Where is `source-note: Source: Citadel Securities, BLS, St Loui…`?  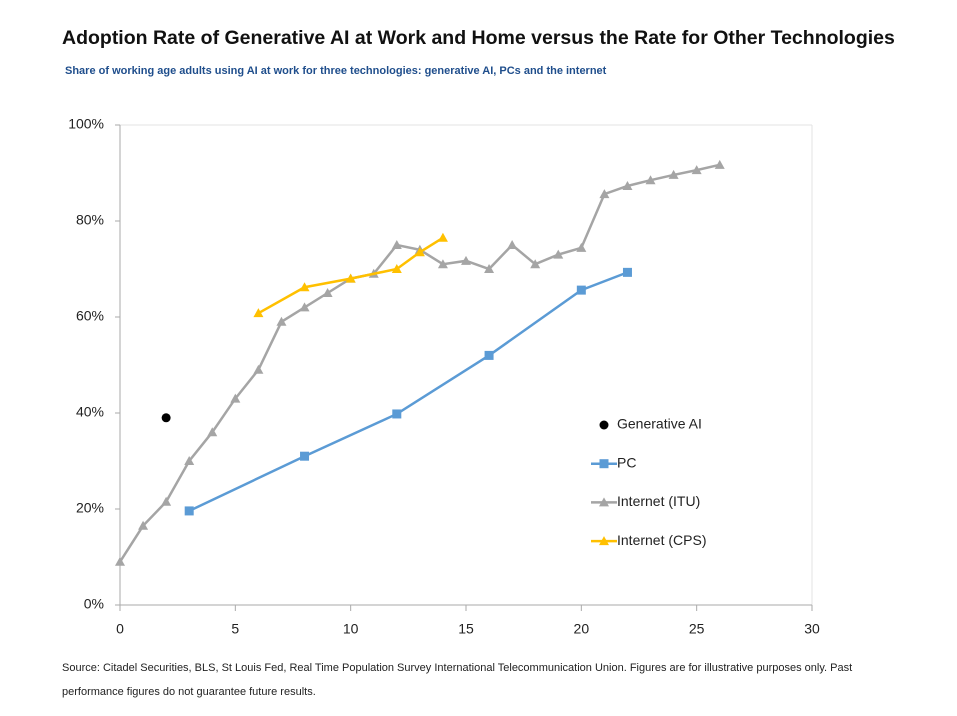 source-note: Source: Citadel Securities, BLS, St Loui… is located at coordinates (457, 680).